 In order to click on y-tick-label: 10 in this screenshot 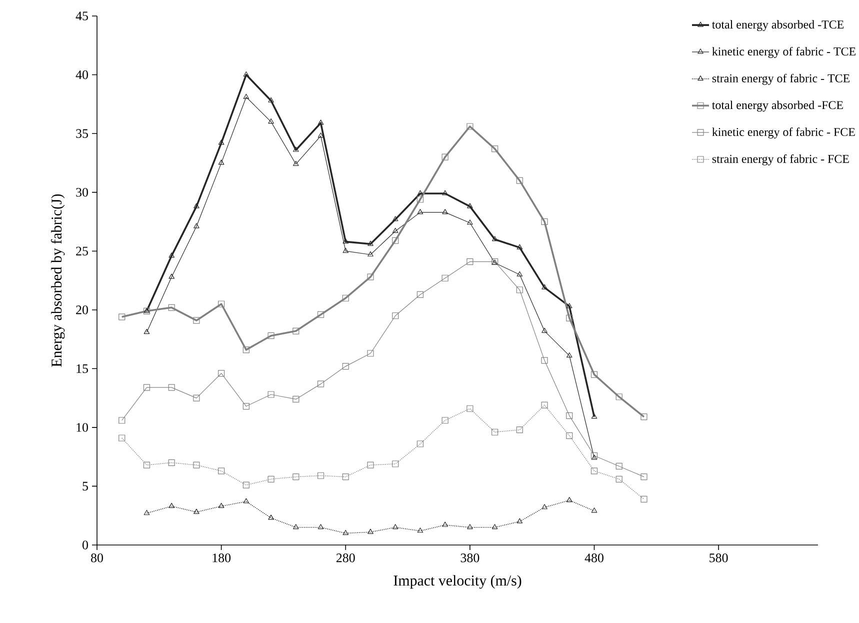, I will do `click(82, 427)`.